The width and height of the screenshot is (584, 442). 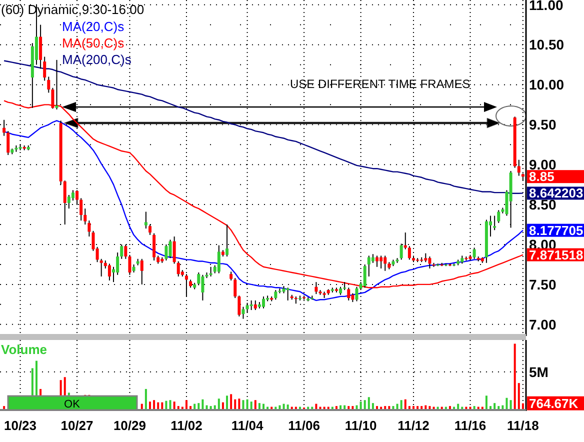 I want to click on x-tick-label: 11/04, so click(x=247, y=425).